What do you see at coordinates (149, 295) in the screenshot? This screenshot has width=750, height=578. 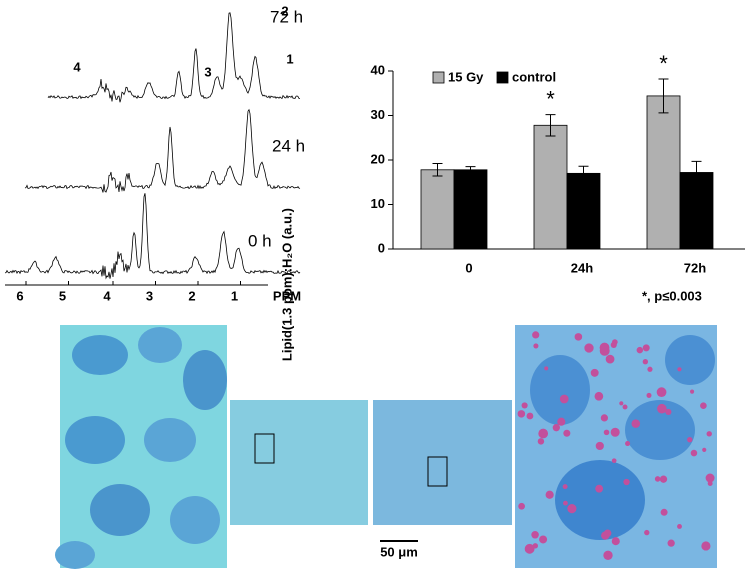 I see `ppm-tick-label: 3` at bounding box center [149, 295].